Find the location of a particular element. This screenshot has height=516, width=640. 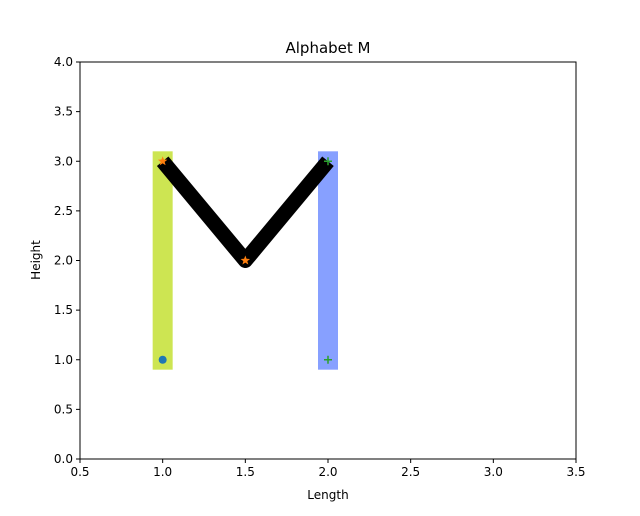

y-tick-label: 2.0 is located at coordinates (63, 261).